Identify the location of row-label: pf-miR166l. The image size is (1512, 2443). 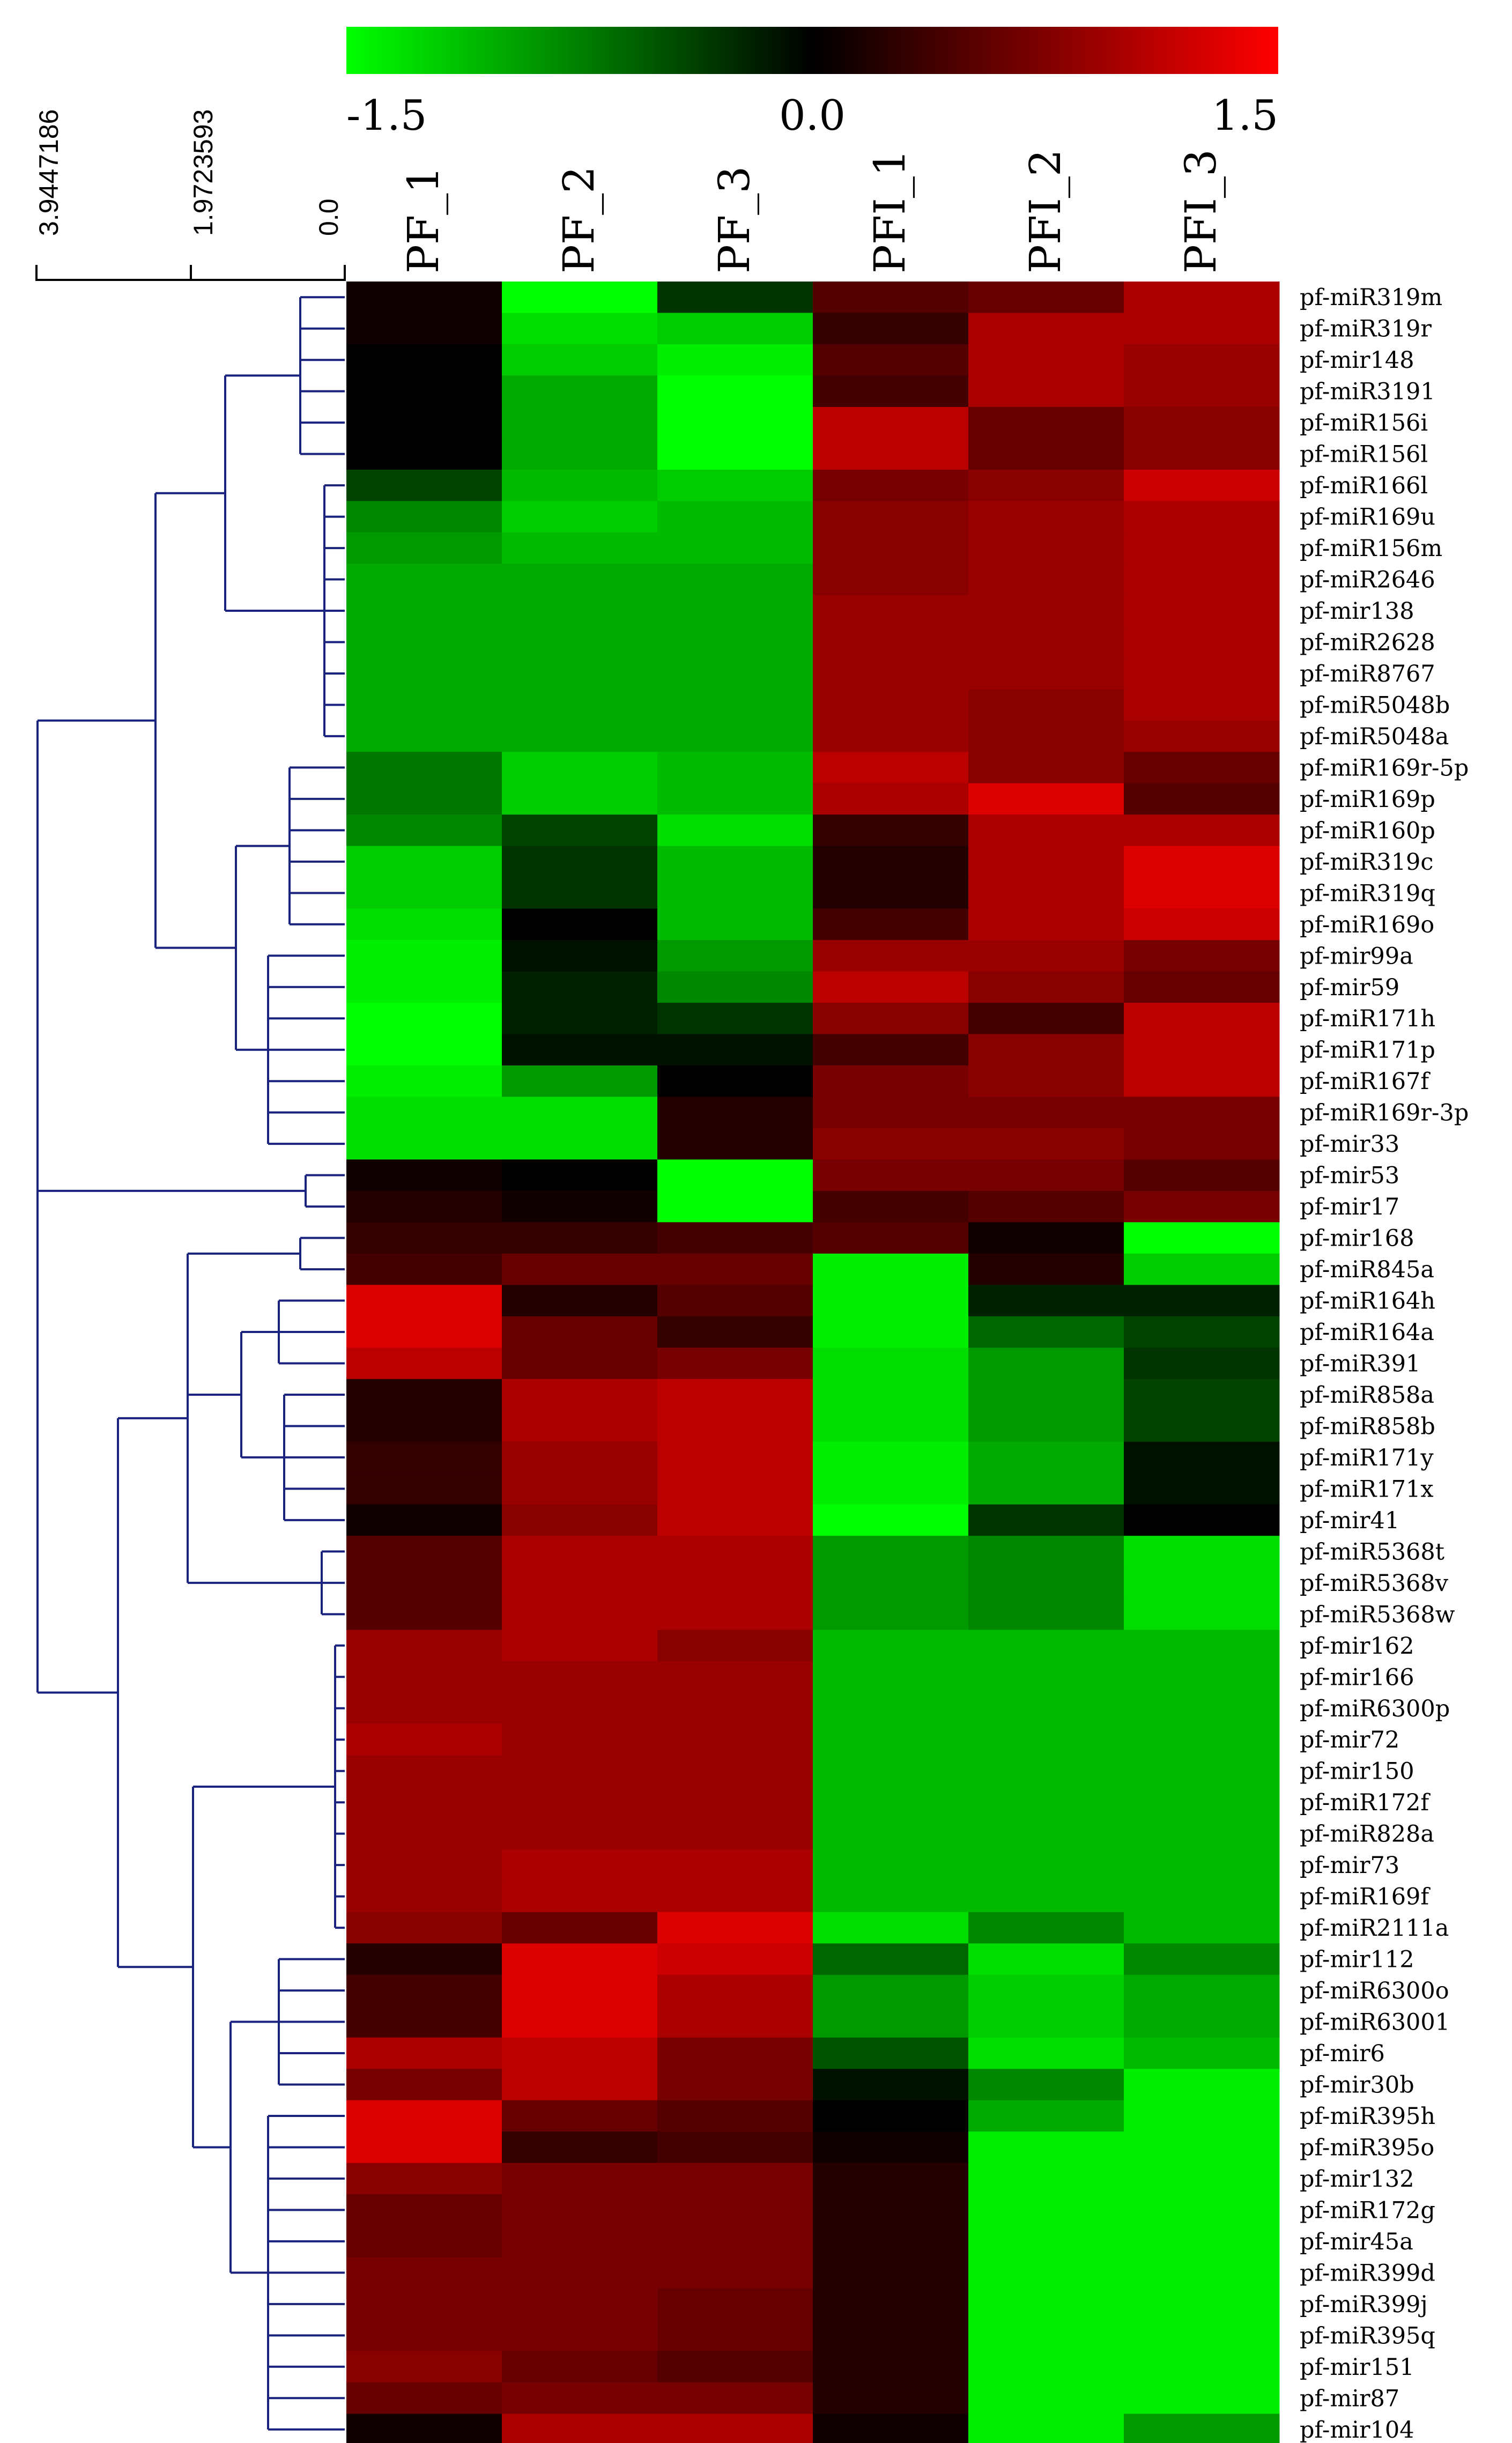
(1364, 485).